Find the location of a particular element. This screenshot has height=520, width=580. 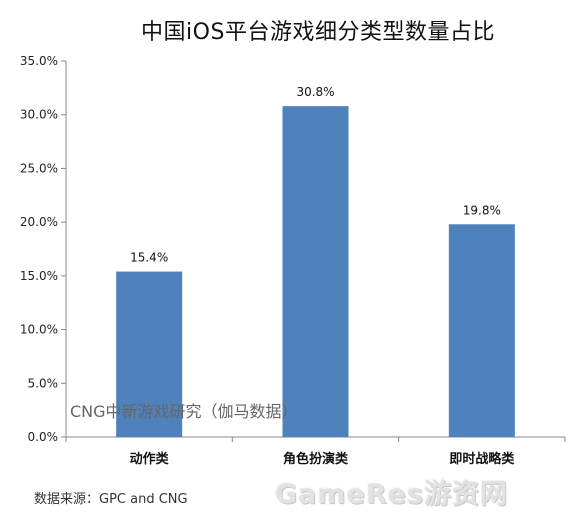

y-tick-label: 20.0% is located at coordinates (39, 222).